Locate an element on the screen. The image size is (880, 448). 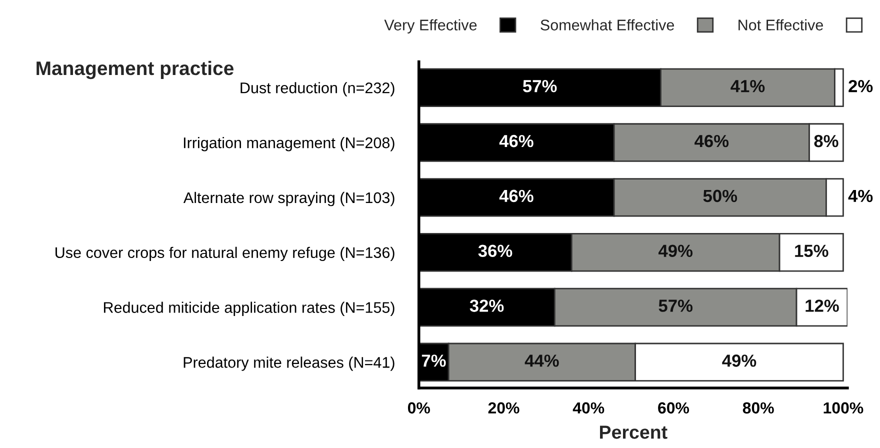
x-axis-title: Percent is located at coordinates (634, 432).